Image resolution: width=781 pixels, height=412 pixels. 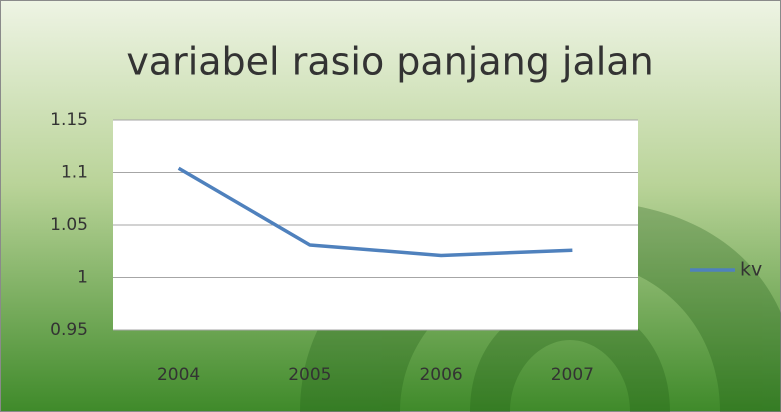 I want to click on x-tick-label: 2007, so click(x=572, y=375).